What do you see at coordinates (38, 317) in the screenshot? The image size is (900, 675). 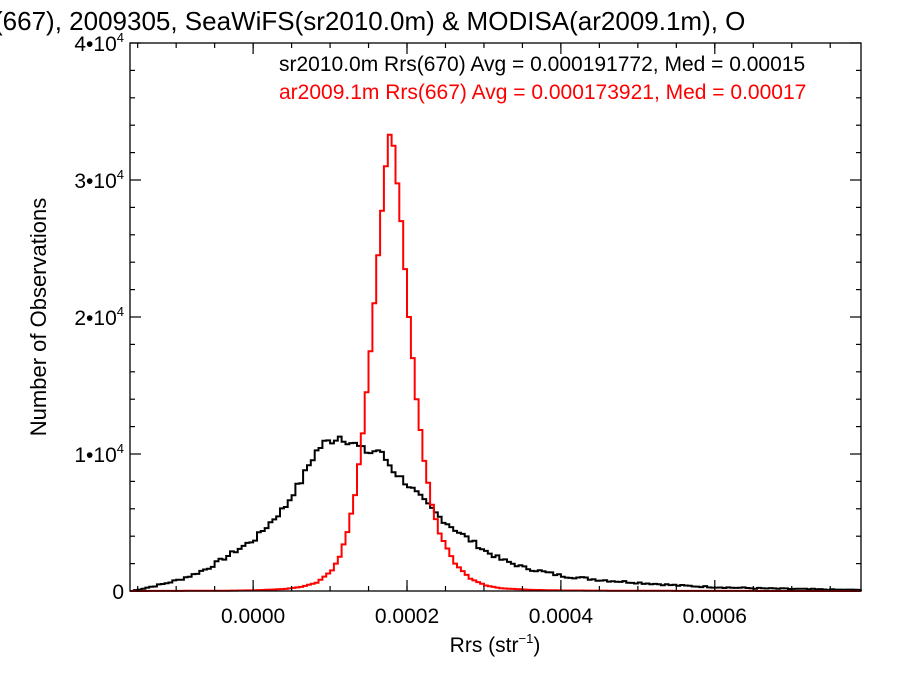 I see `y-axis-label: Number of Observations` at bounding box center [38, 317].